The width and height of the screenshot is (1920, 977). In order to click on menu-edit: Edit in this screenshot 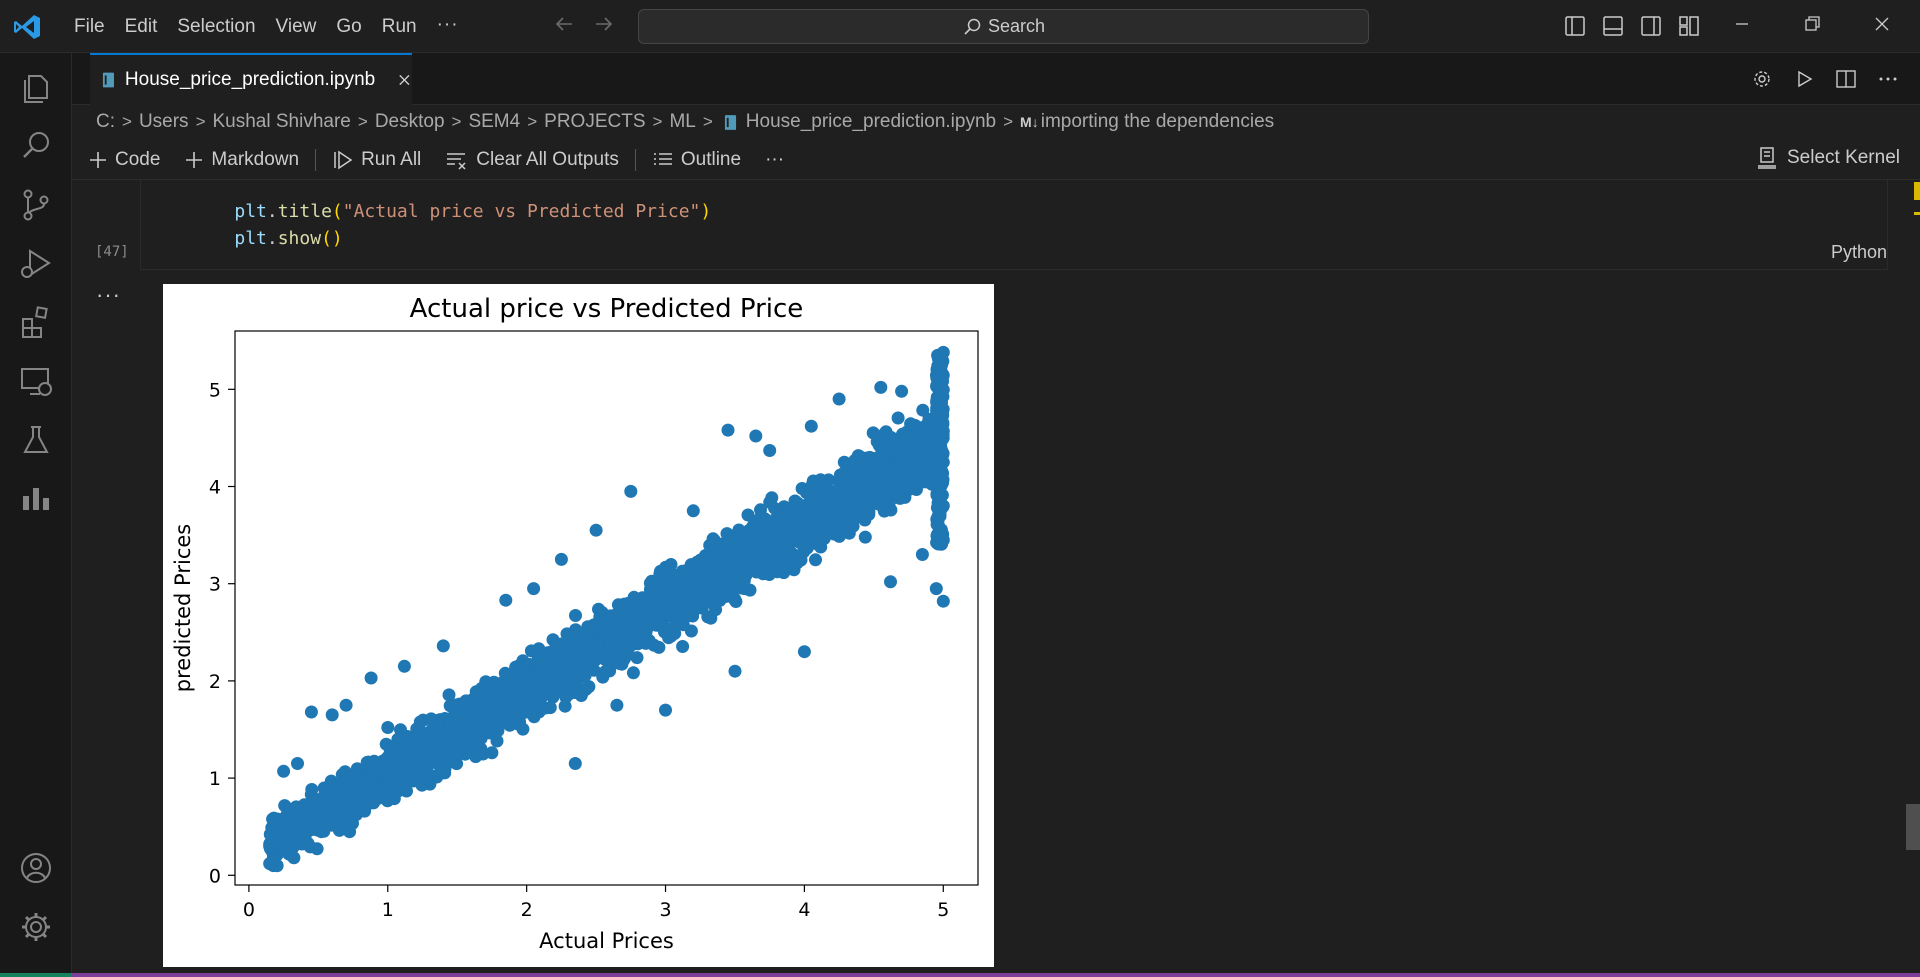, I will do `click(141, 26)`.